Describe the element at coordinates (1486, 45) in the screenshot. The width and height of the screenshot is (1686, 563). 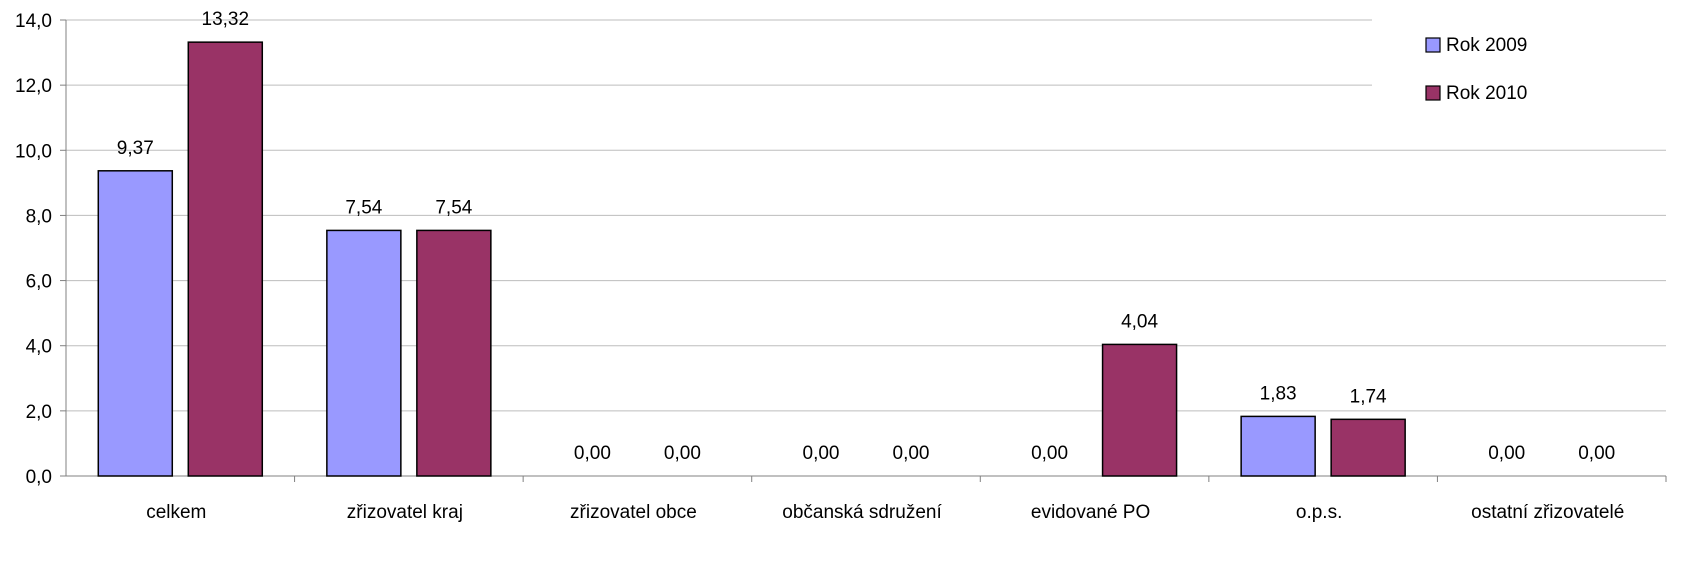
I see `legend-label: Rok 2009` at that location.